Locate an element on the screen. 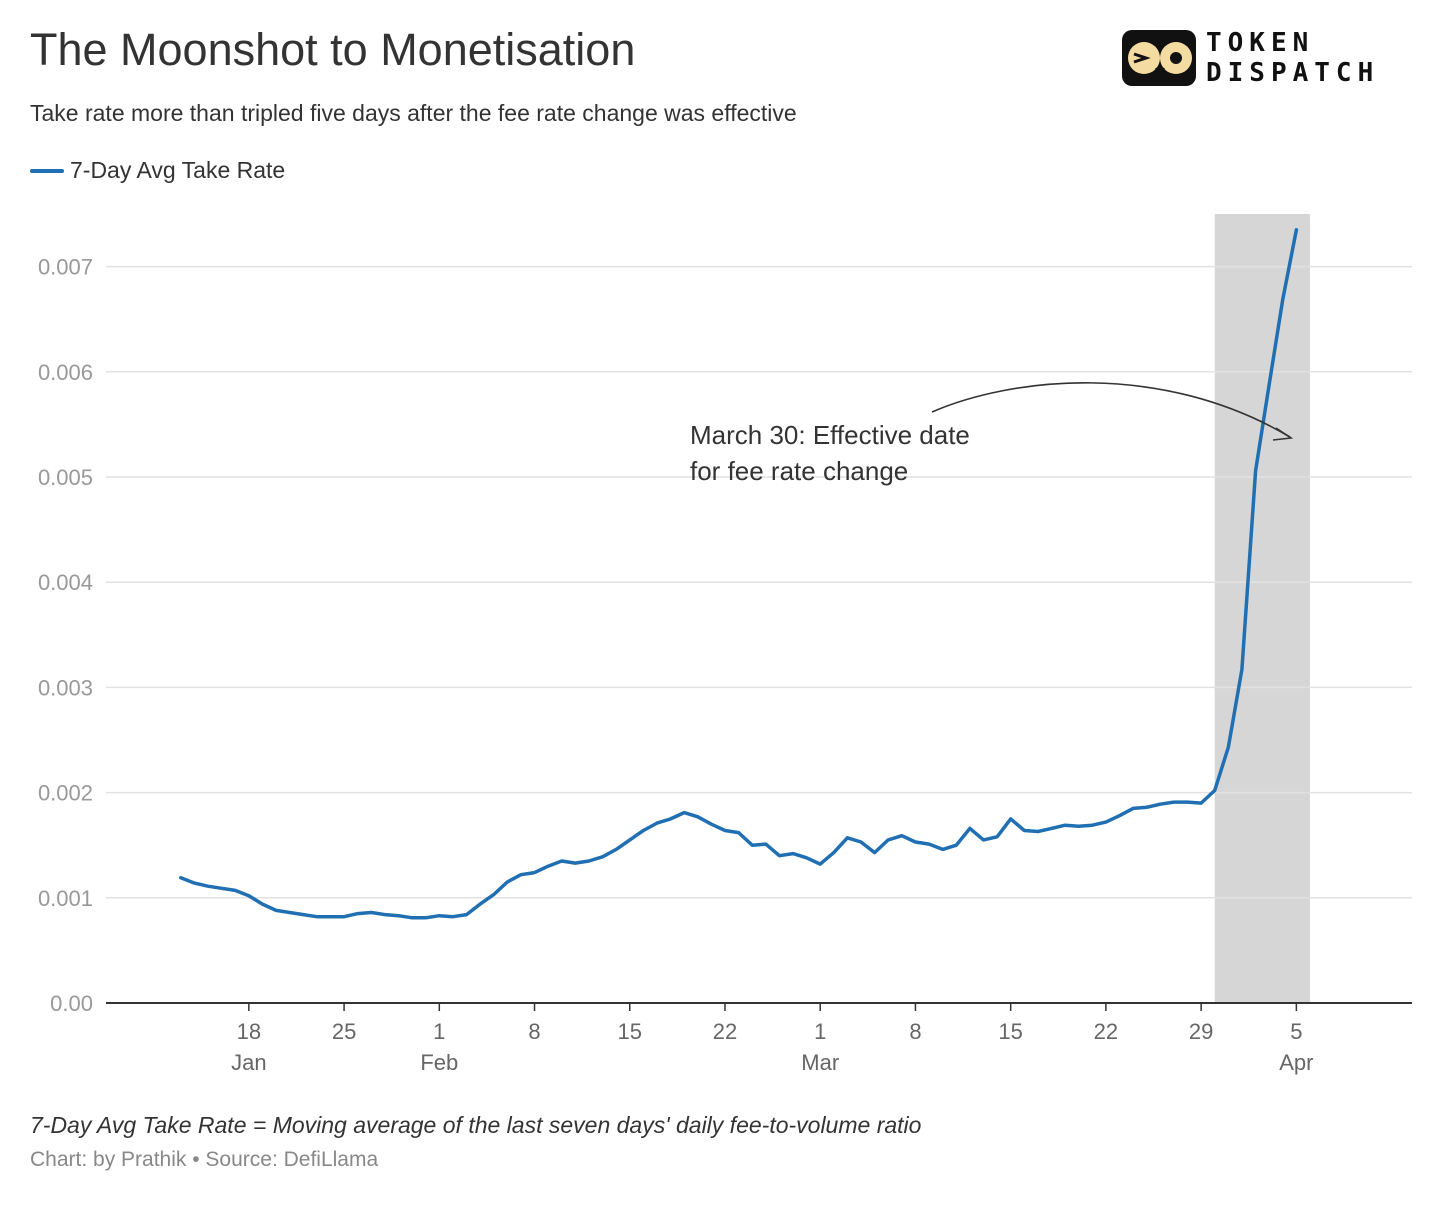  annotation-arrowhead is located at coordinates (1283, 434).